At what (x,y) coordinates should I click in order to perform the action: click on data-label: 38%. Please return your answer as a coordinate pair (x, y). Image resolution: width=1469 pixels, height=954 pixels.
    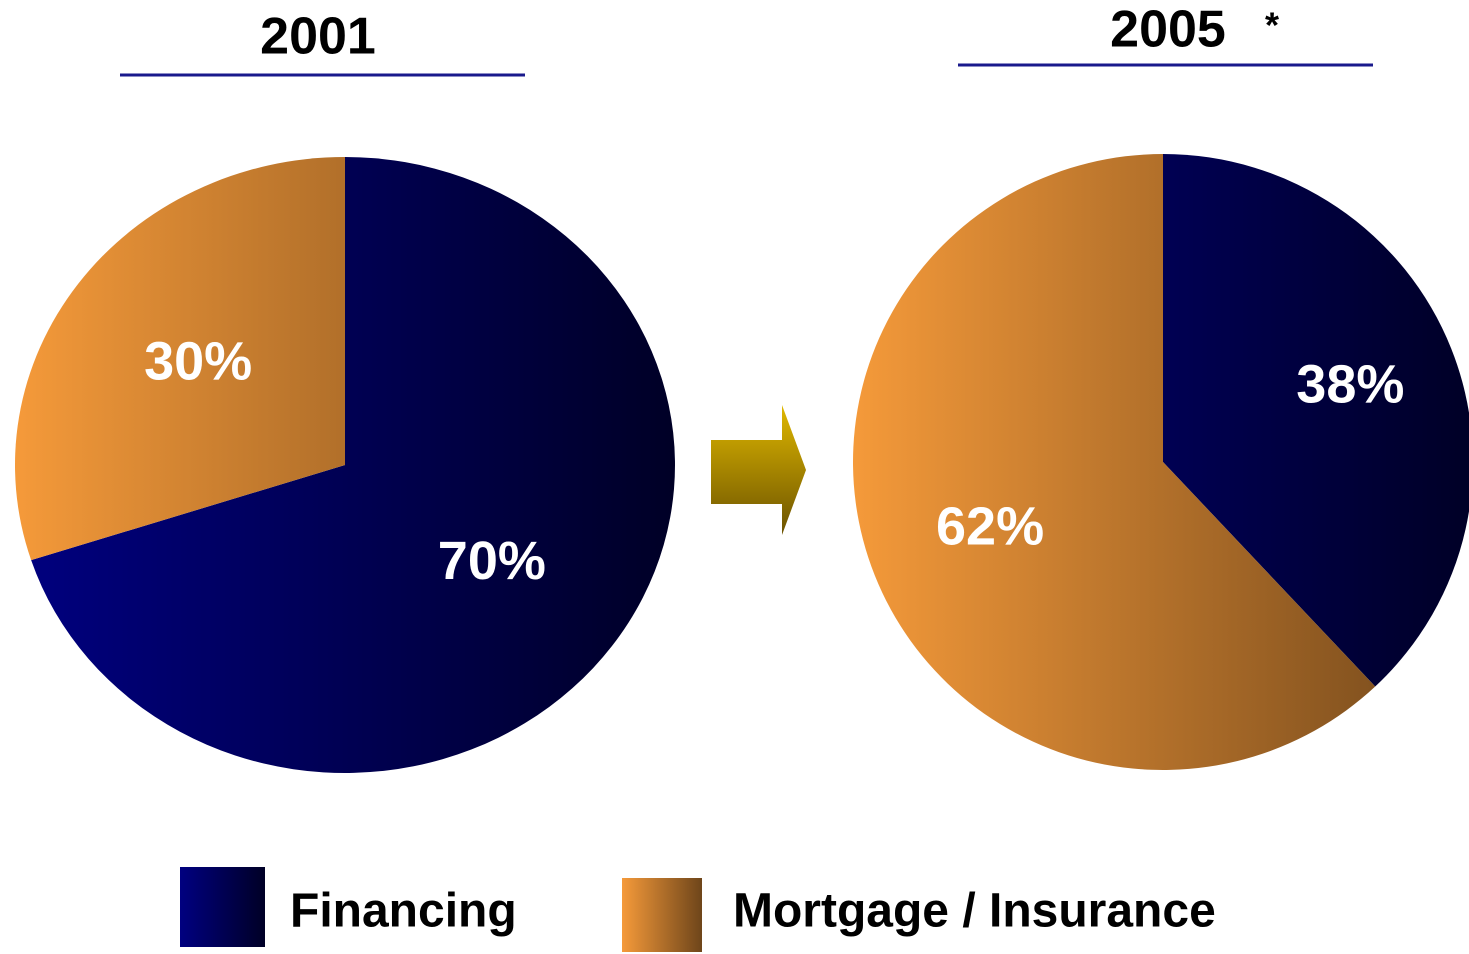
    Looking at the image, I should click on (1350, 385).